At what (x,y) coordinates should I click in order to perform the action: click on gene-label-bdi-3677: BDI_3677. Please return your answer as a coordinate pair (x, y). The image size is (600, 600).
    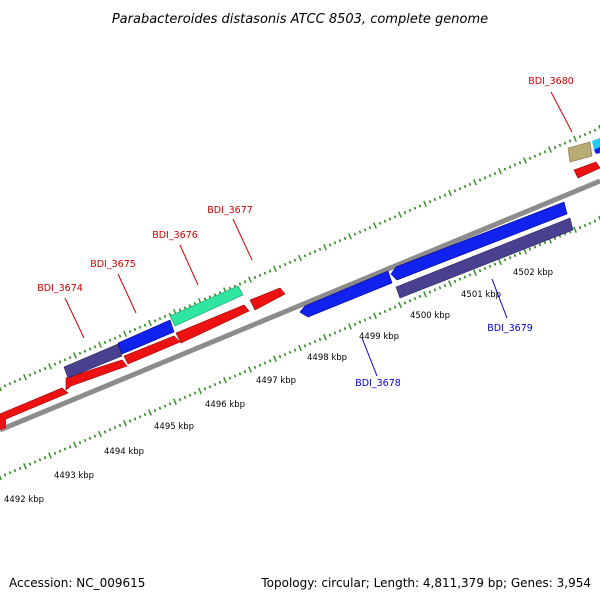
    Looking at the image, I should click on (230, 210).